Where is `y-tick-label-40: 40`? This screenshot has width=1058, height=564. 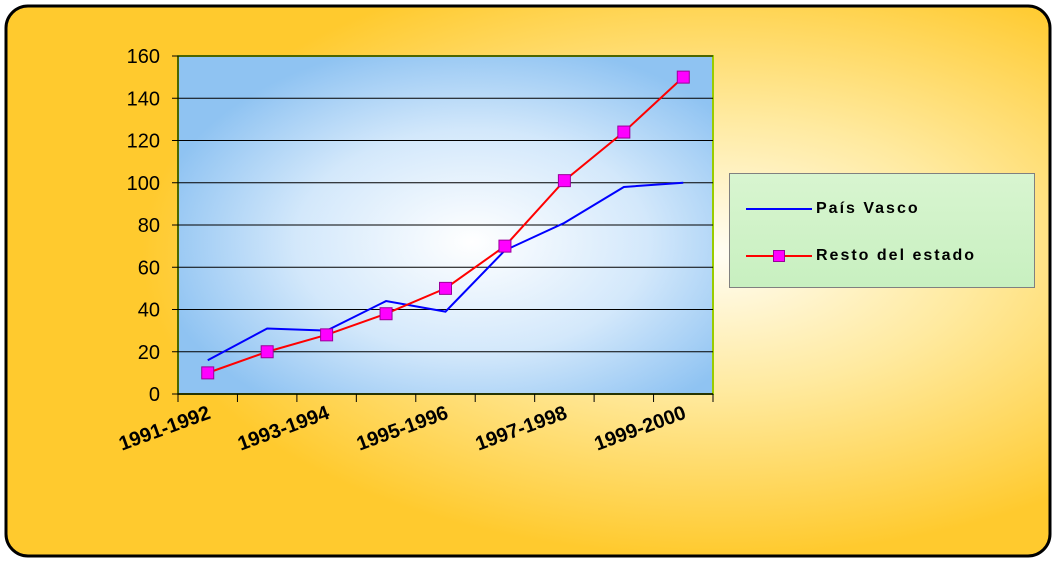 y-tick-label-40: 40 is located at coordinates (149, 311).